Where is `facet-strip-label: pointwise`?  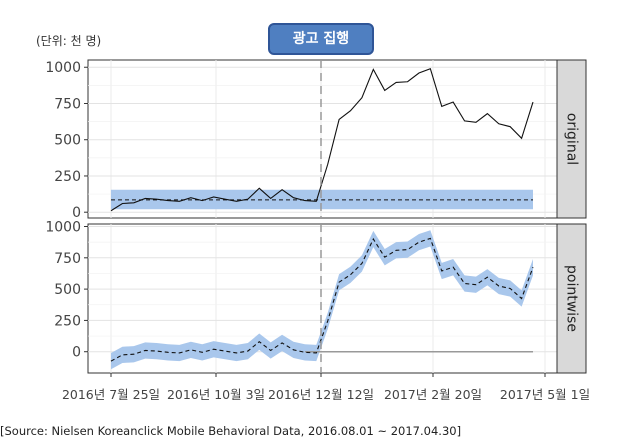
facet-strip-label: pointwise is located at coordinates (572, 298).